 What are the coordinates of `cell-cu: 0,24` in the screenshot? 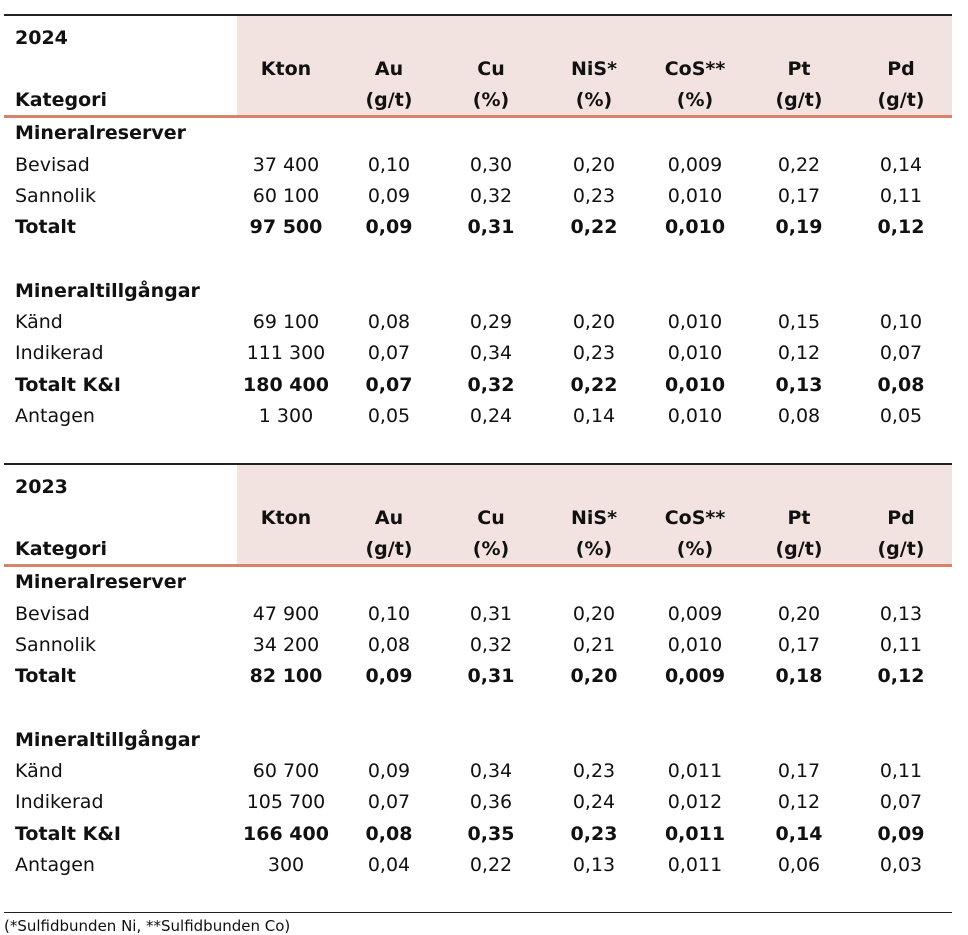 It's located at (491, 416).